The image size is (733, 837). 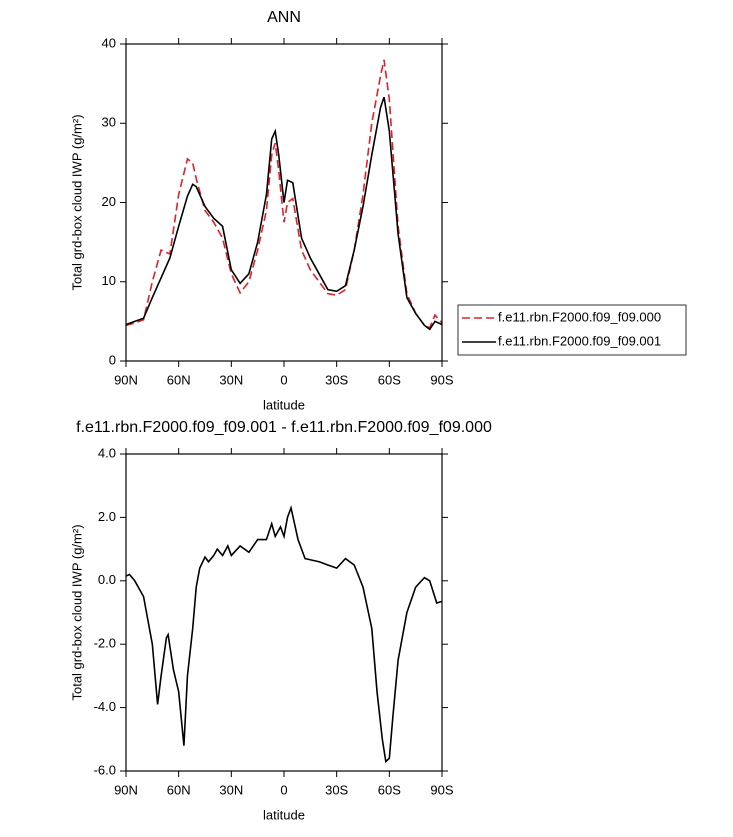 What do you see at coordinates (572, 330) in the screenshot?
I see `legend-box` at bounding box center [572, 330].